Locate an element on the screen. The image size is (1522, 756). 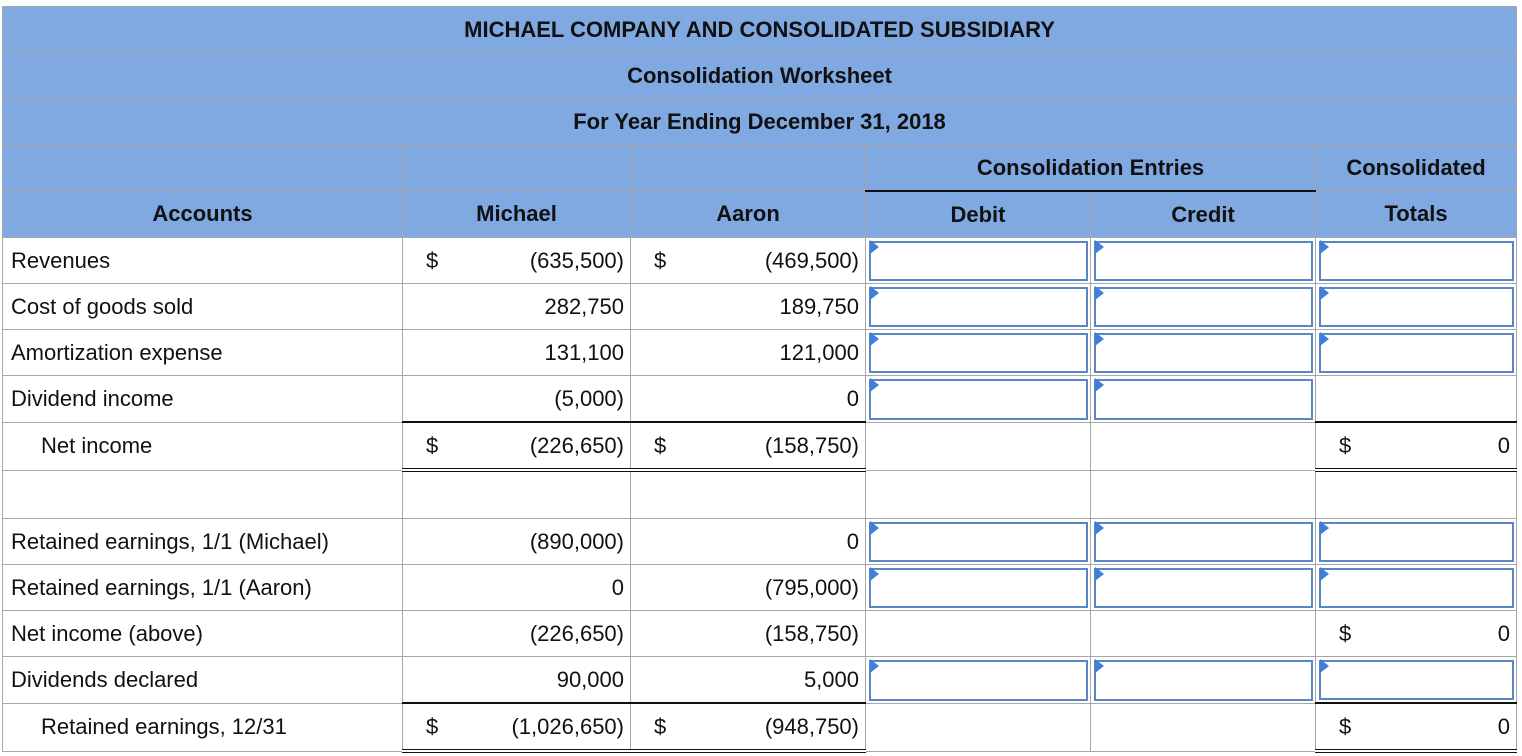
aaron-value: 5,000 is located at coordinates (748, 680).